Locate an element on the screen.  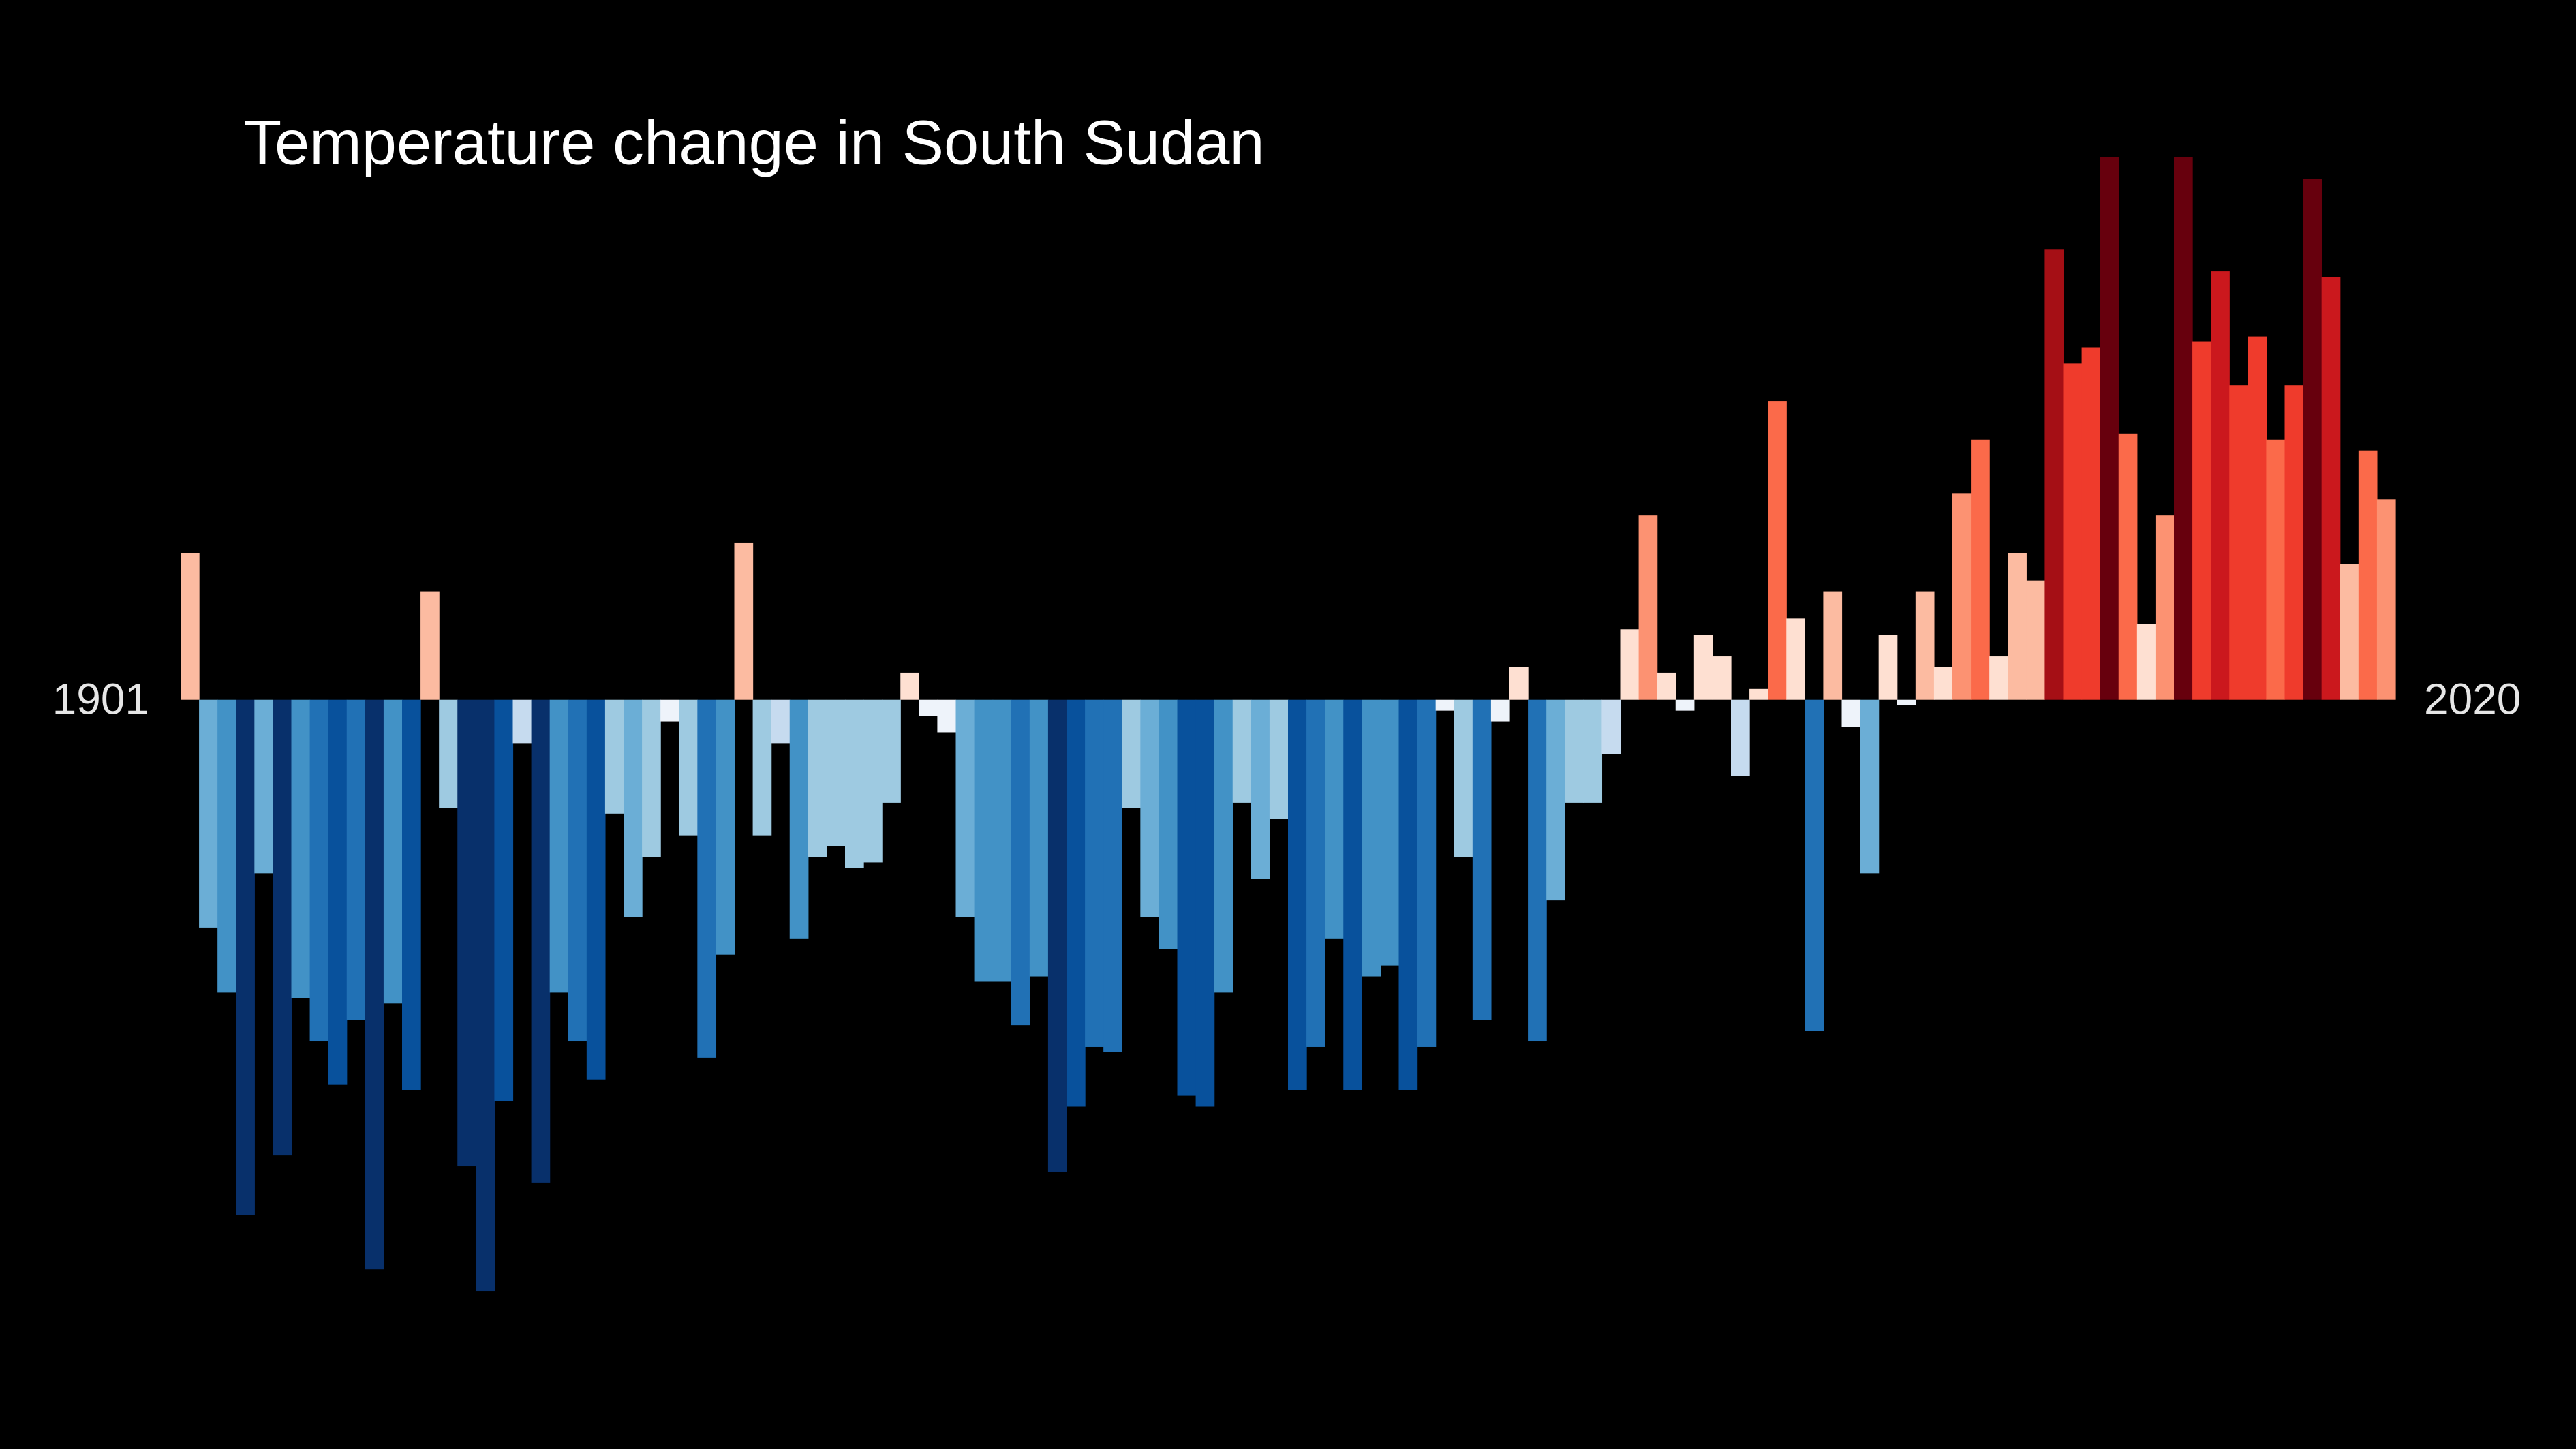
x-tick-label: 2020 is located at coordinates (2472, 700).